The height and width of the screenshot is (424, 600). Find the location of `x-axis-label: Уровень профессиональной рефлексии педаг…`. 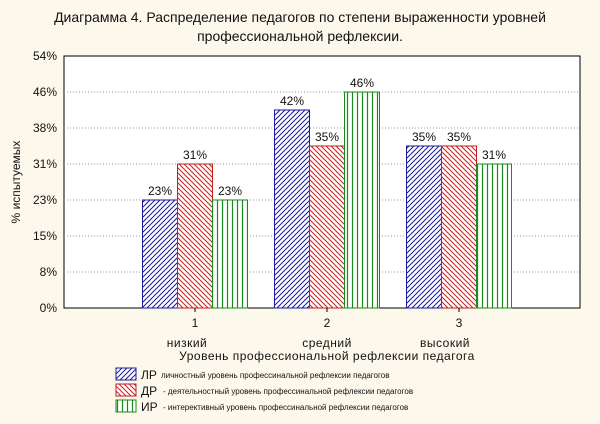

x-axis-label: Уровень профессиональной рефлексии педаг… is located at coordinates (327, 356).